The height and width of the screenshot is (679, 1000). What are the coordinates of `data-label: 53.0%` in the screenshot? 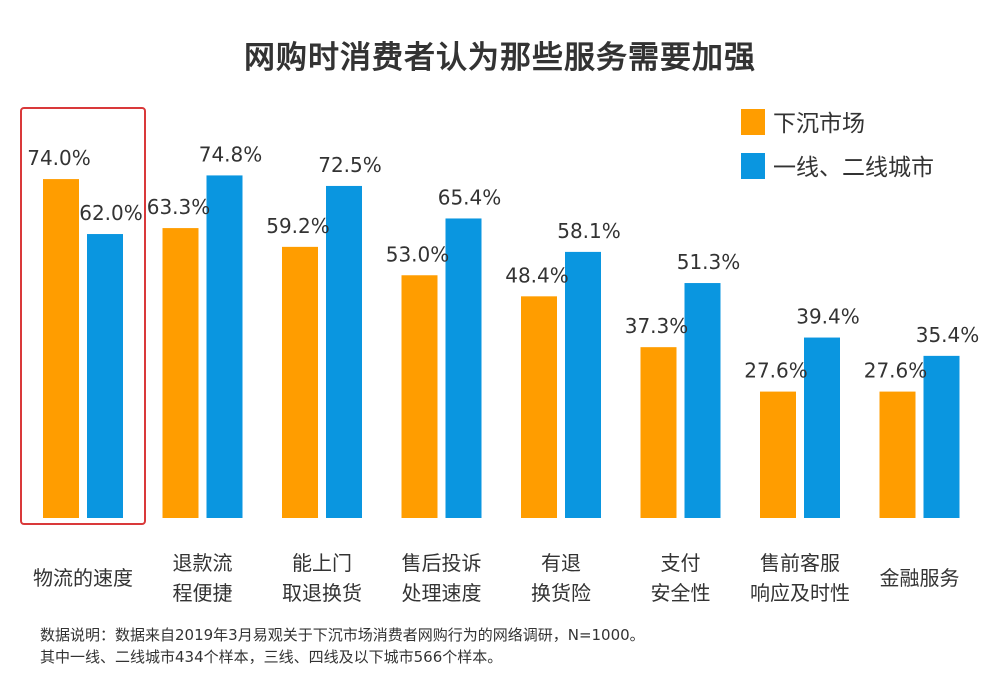 It's located at (418, 254).